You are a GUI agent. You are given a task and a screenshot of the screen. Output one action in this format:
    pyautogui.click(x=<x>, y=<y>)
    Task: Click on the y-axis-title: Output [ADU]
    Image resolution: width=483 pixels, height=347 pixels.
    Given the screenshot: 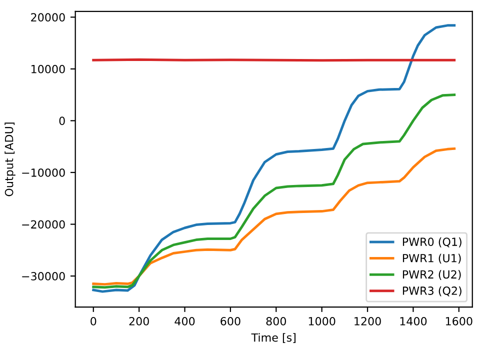 What is the action you would take?
    pyautogui.click(x=10, y=159)
    